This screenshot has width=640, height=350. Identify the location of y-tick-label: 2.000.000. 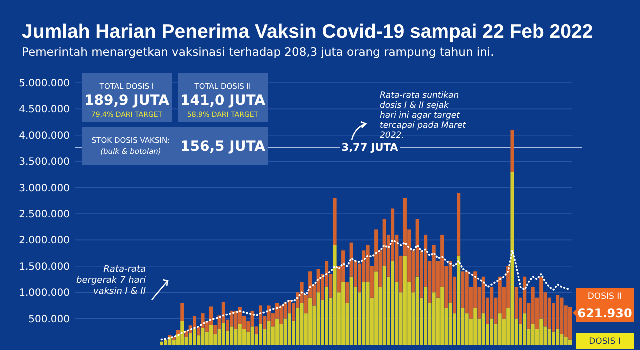
(44, 241).